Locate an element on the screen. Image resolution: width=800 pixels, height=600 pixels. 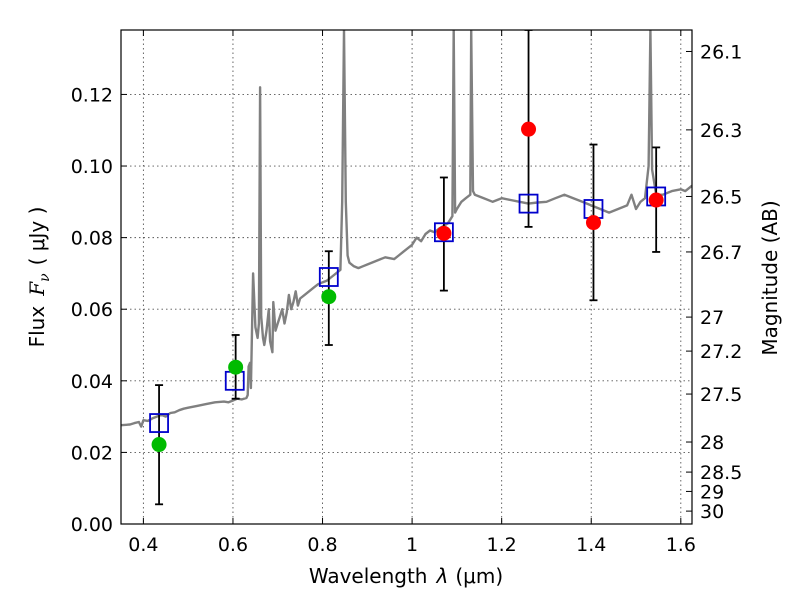
x-tick-label: 0.4 is located at coordinates (143, 545).